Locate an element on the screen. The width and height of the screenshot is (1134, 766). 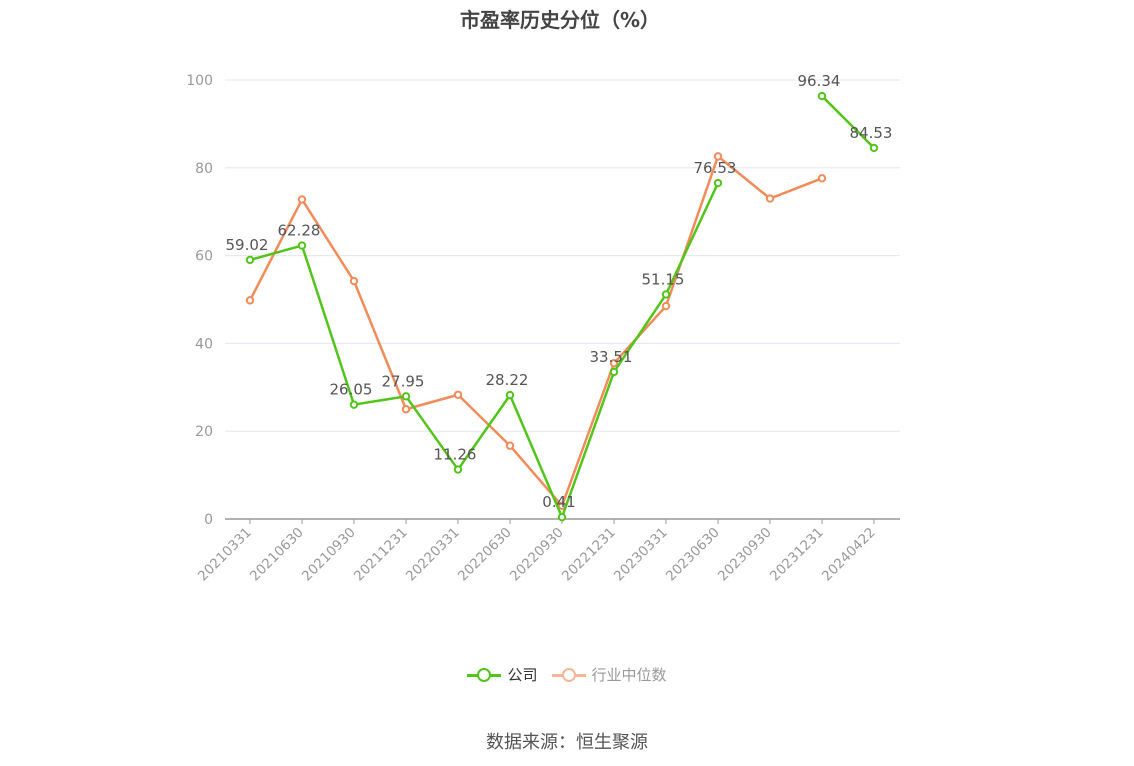
y-tick-label: 100 is located at coordinates (199, 81).